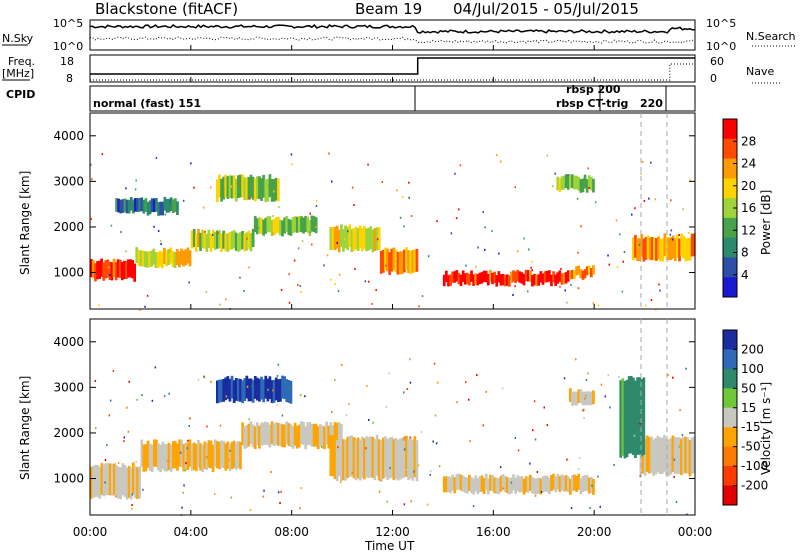 This screenshot has height=554, width=800. I want to click on x-tick-label: 04:00, so click(191, 532).